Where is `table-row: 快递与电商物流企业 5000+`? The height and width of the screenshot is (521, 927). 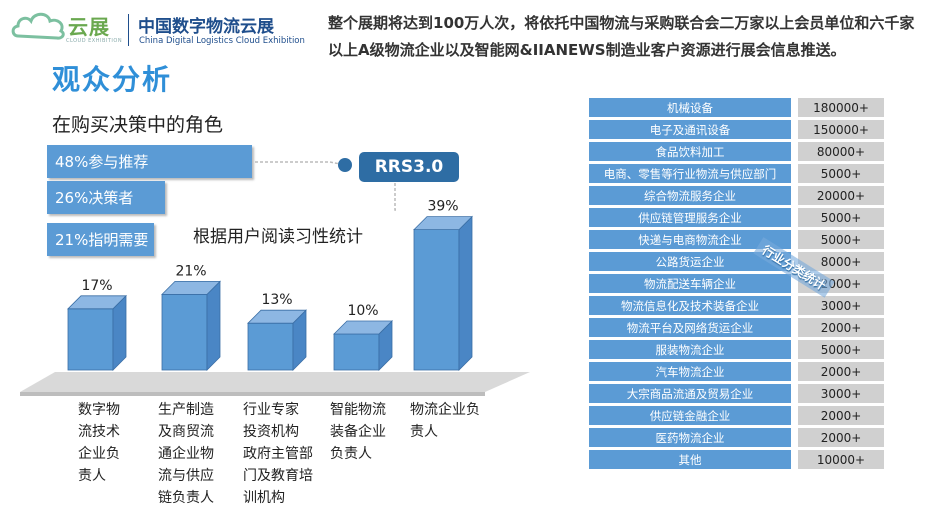 table-row: 快递与电商物流企业 5000+ is located at coordinates (736, 240).